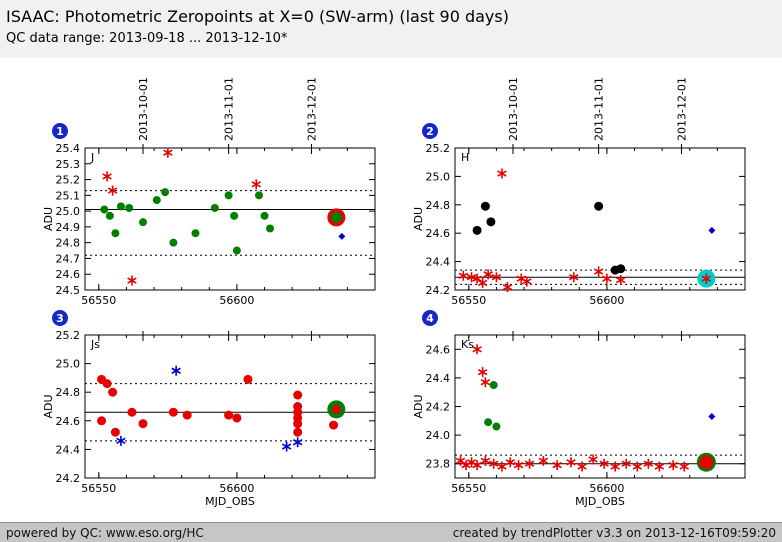  I want to click on band-label: J, so click(92, 157).